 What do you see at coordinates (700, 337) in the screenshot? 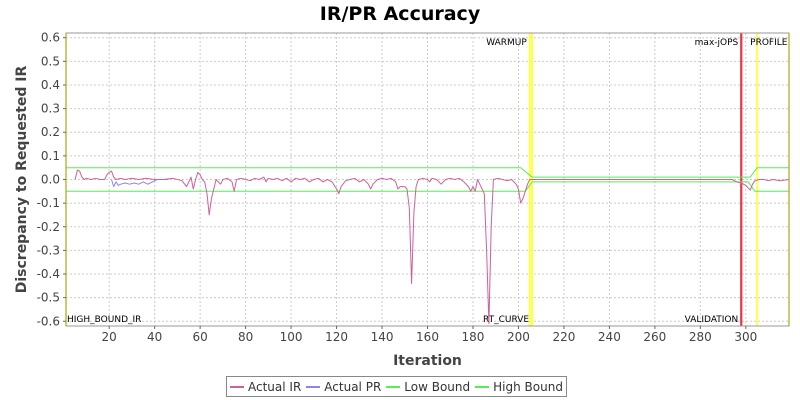
I see `x-tick-label: 280` at bounding box center [700, 337].